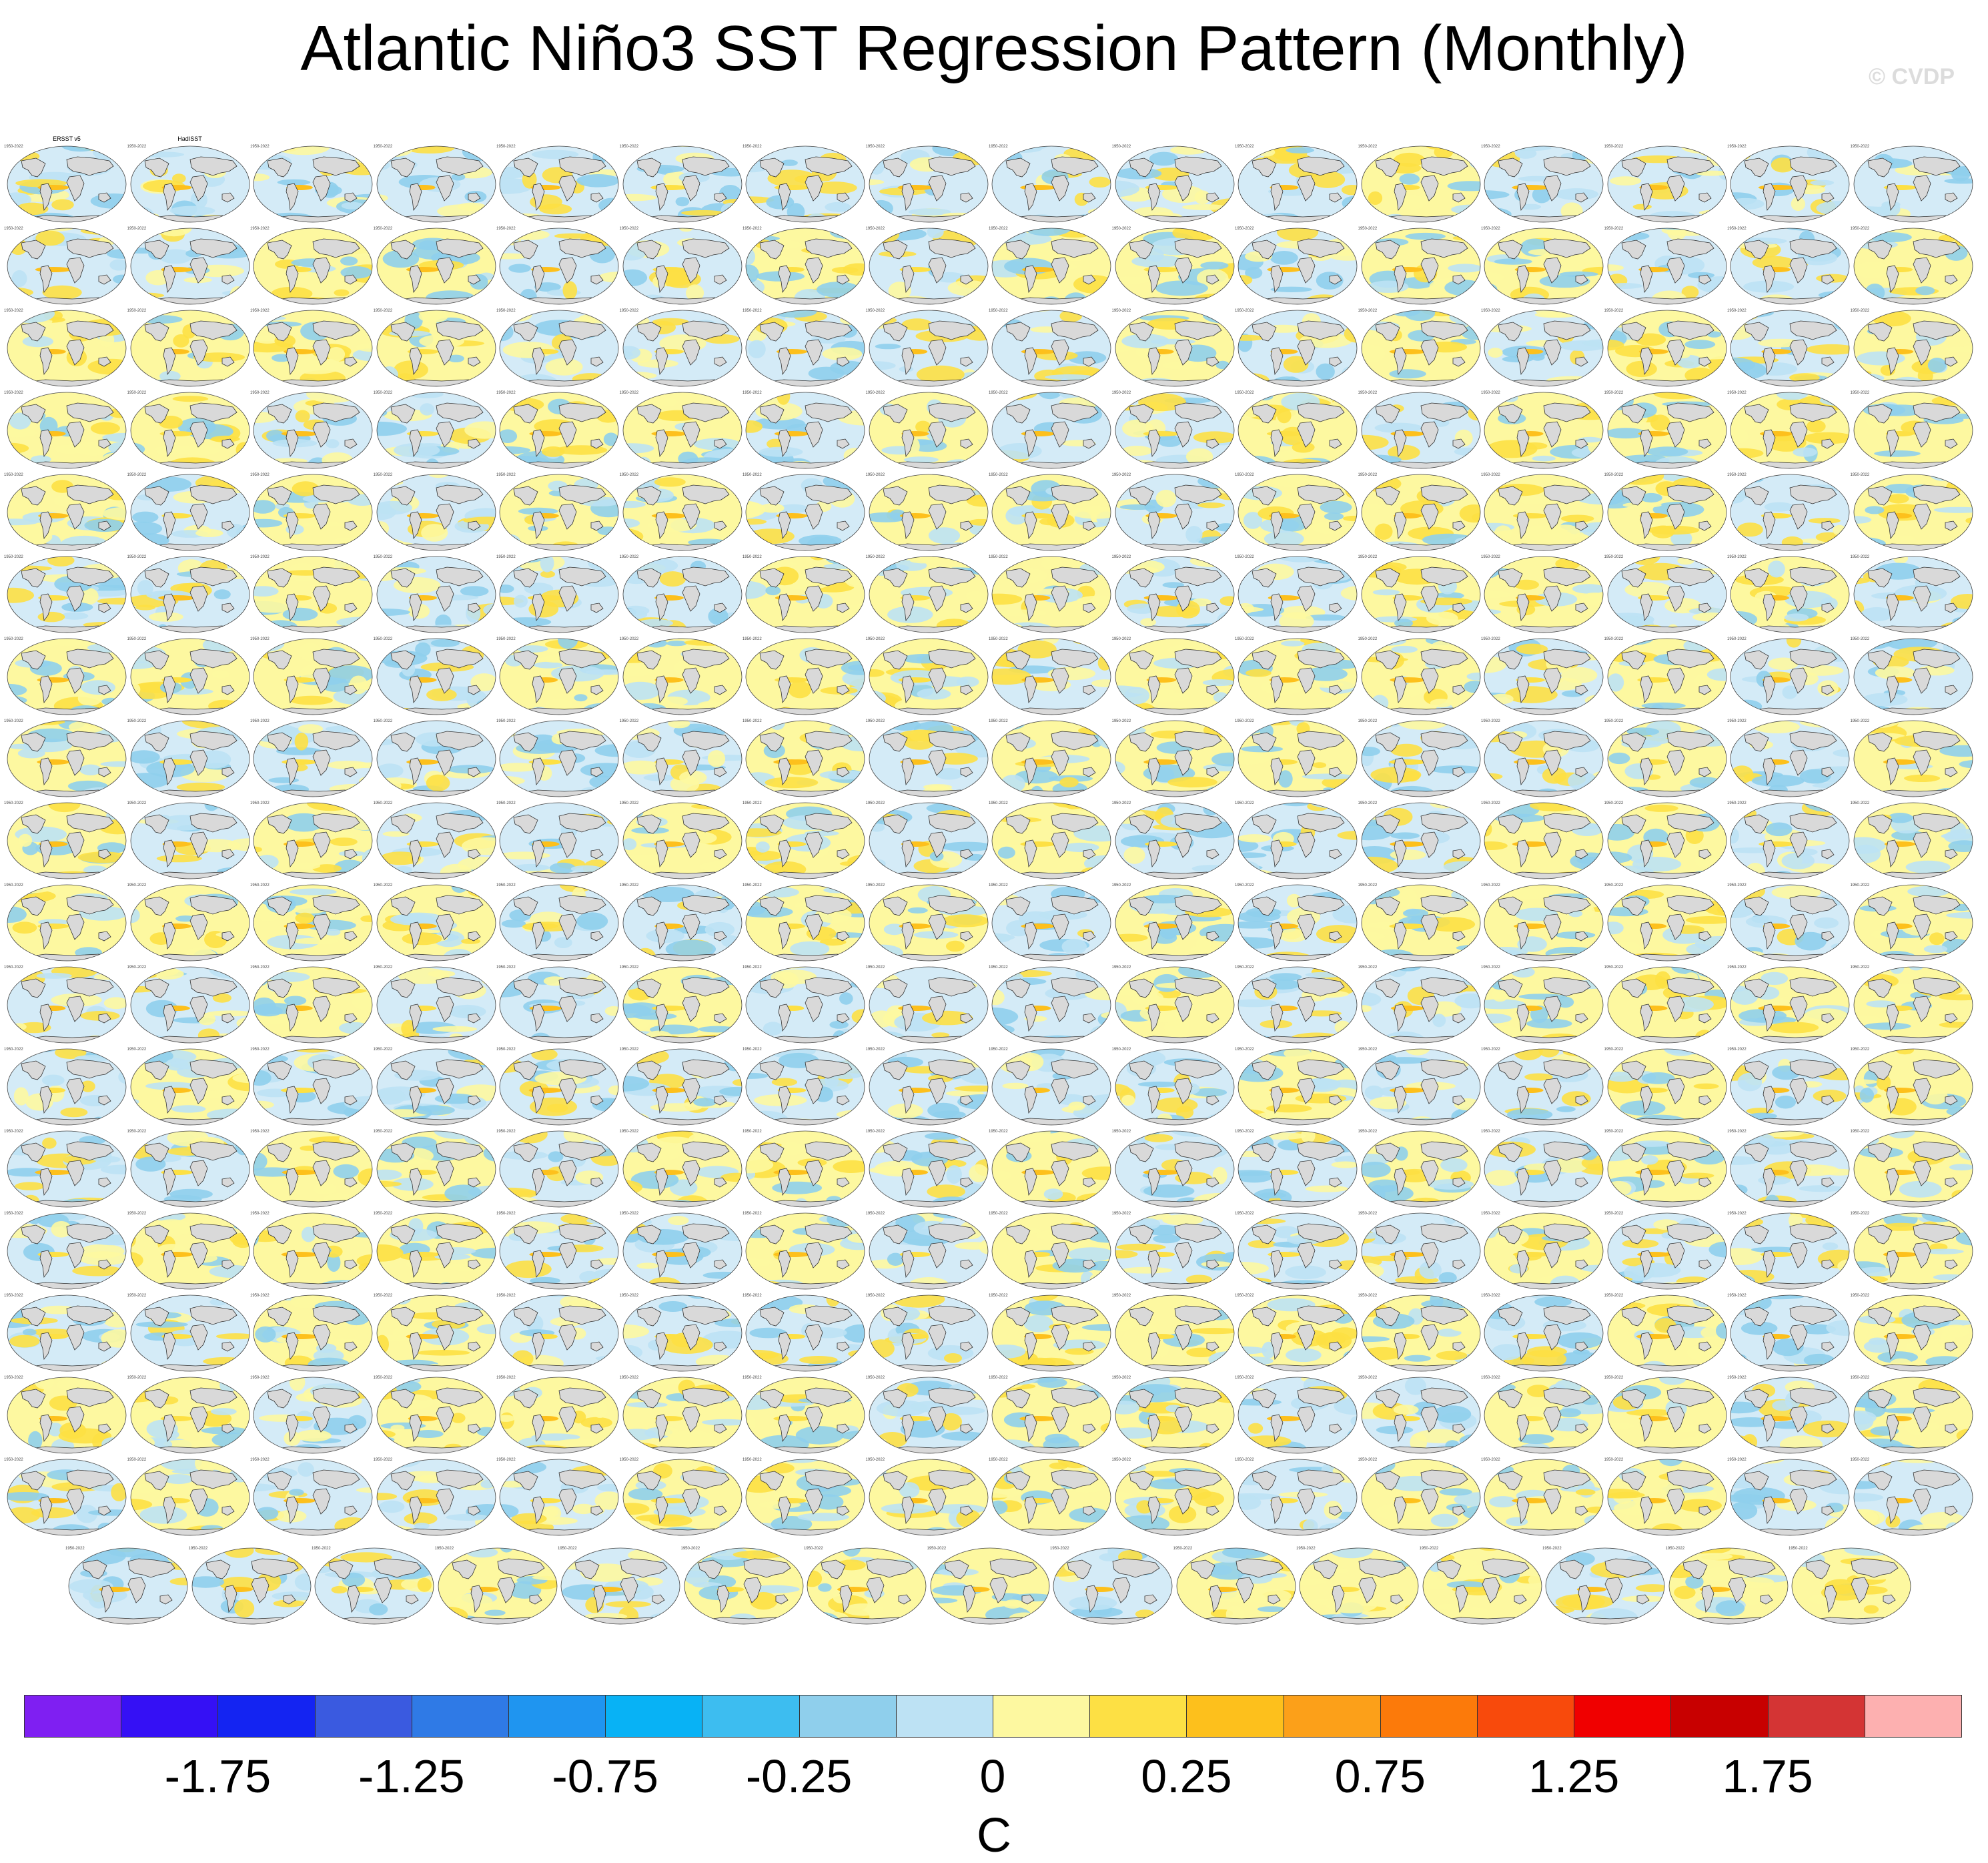  I want to click on colorbar-box, so click(654, 1716).